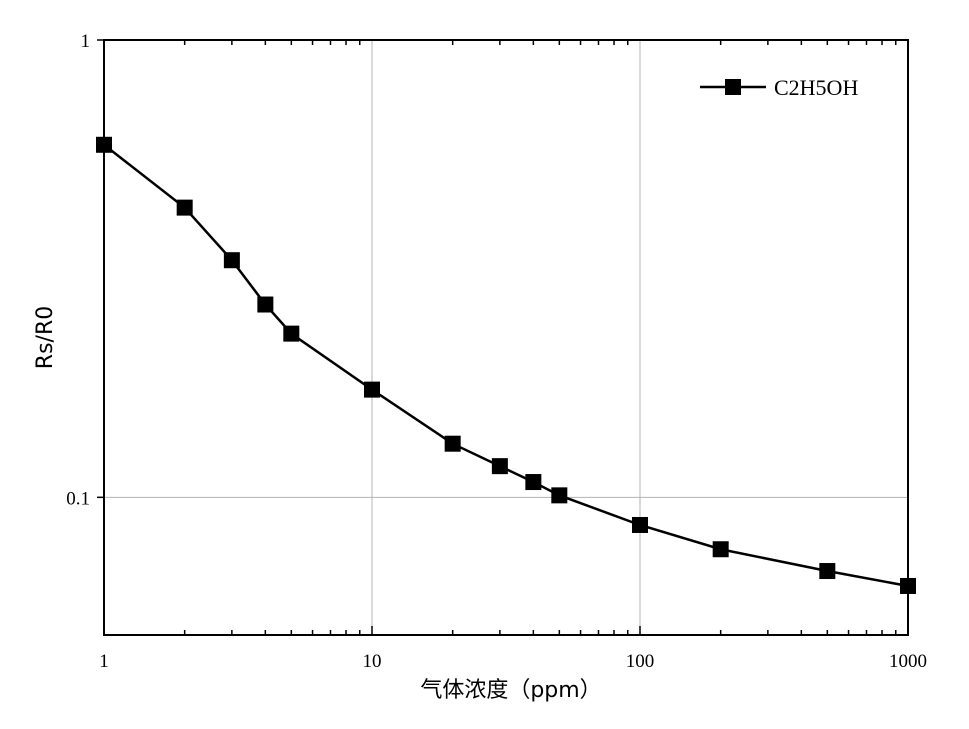  I want to click on y-tick-label: 0.1, so click(78, 498).